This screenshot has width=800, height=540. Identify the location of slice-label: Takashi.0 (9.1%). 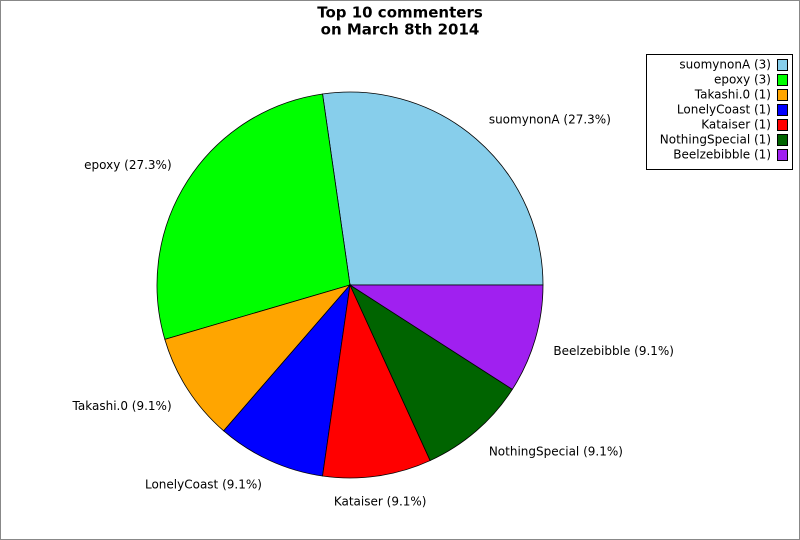
(122, 406).